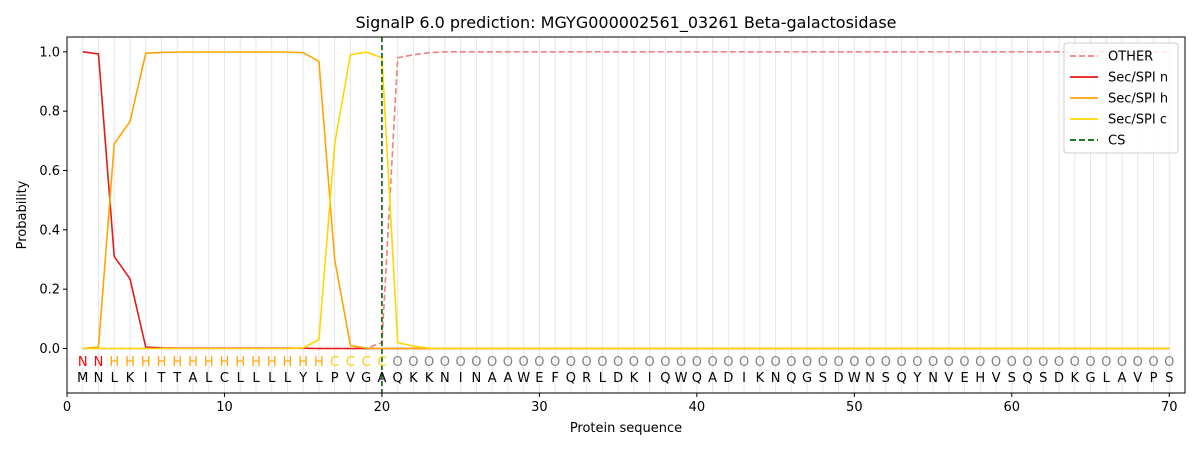 The height and width of the screenshot is (450, 1200). What do you see at coordinates (49, 230) in the screenshot?
I see `y-tick-label: 0.4` at bounding box center [49, 230].